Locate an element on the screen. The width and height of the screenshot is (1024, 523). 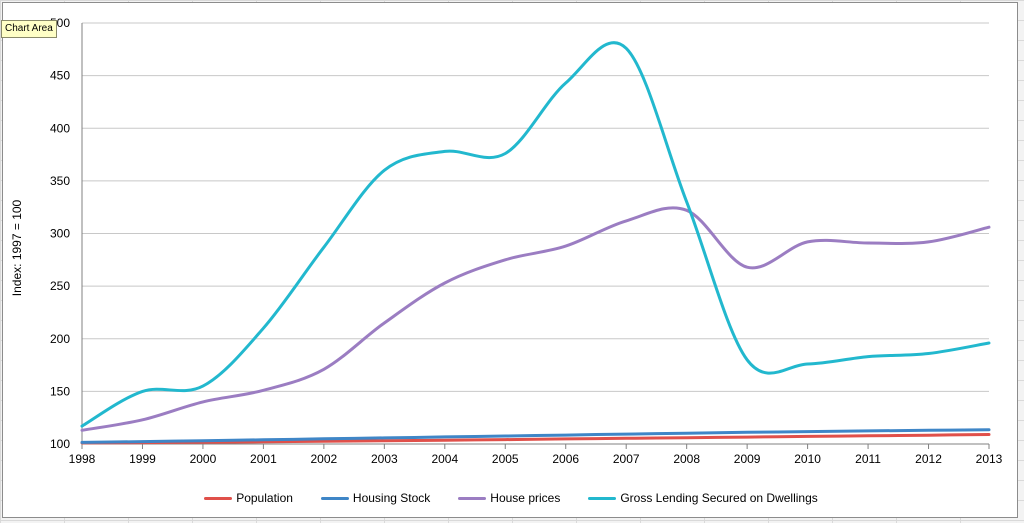
x-tick-label: 2000 is located at coordinates (203, 459).